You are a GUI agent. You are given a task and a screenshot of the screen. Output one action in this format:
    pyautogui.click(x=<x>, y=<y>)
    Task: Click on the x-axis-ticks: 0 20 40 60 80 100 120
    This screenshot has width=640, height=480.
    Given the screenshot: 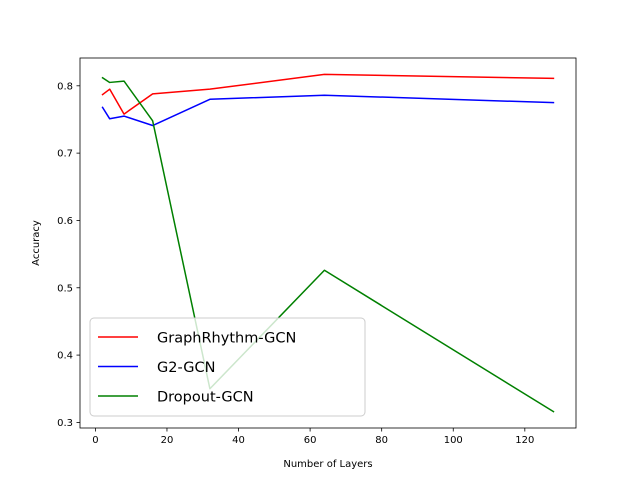 What is the action you would take?
    pyautogui.click(x=313, y=437)
    